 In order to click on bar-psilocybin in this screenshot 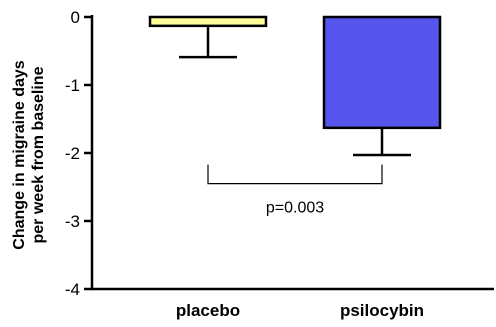, I will do `click(382, 72)`.